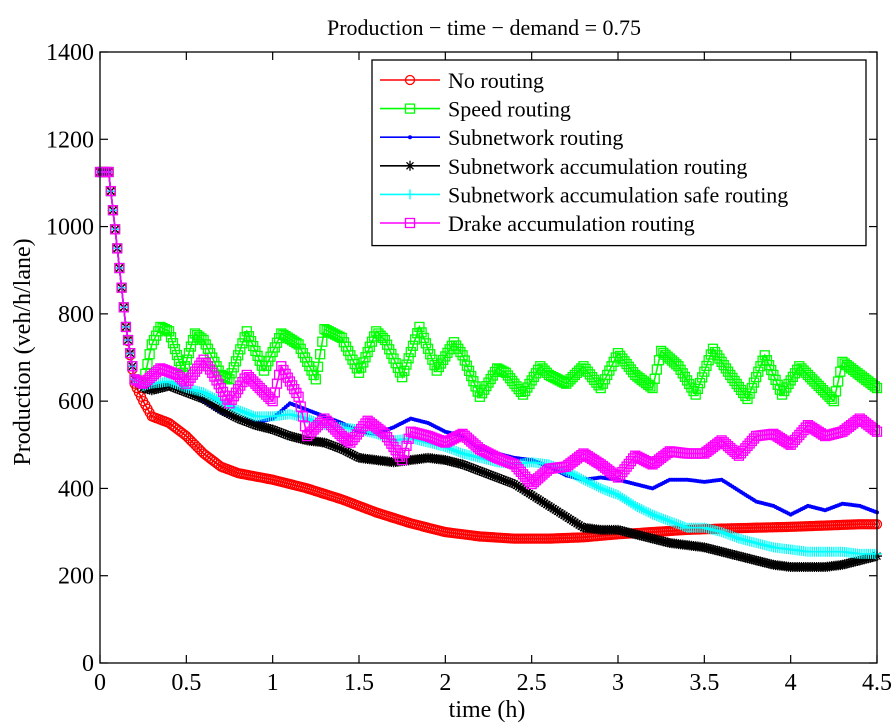  Describe the element at coordinates (88, 664) in the screenshot. I see `y-tick-label: 0` at that location.